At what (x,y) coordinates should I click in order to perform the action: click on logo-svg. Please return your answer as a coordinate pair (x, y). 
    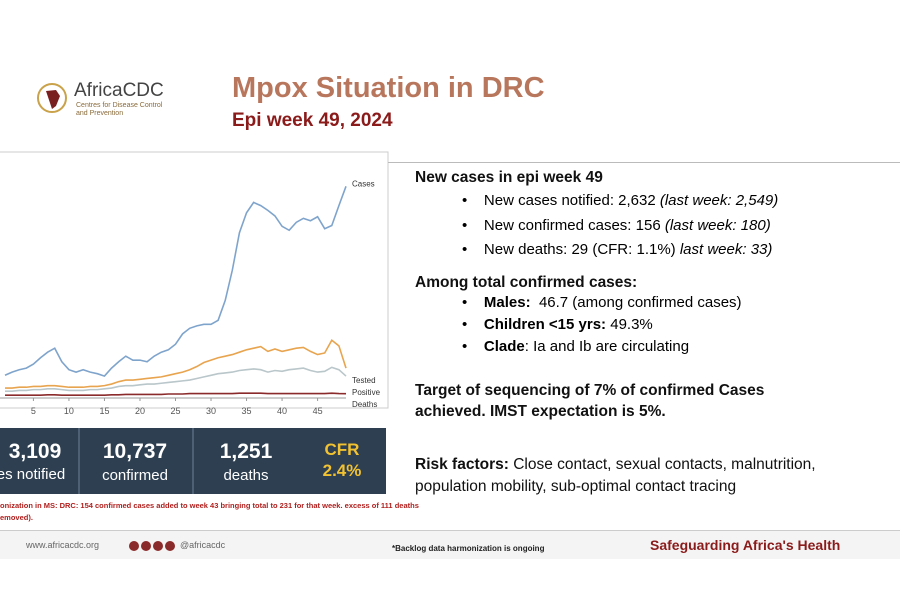
    Looking at the image, I should click on (52, 98).